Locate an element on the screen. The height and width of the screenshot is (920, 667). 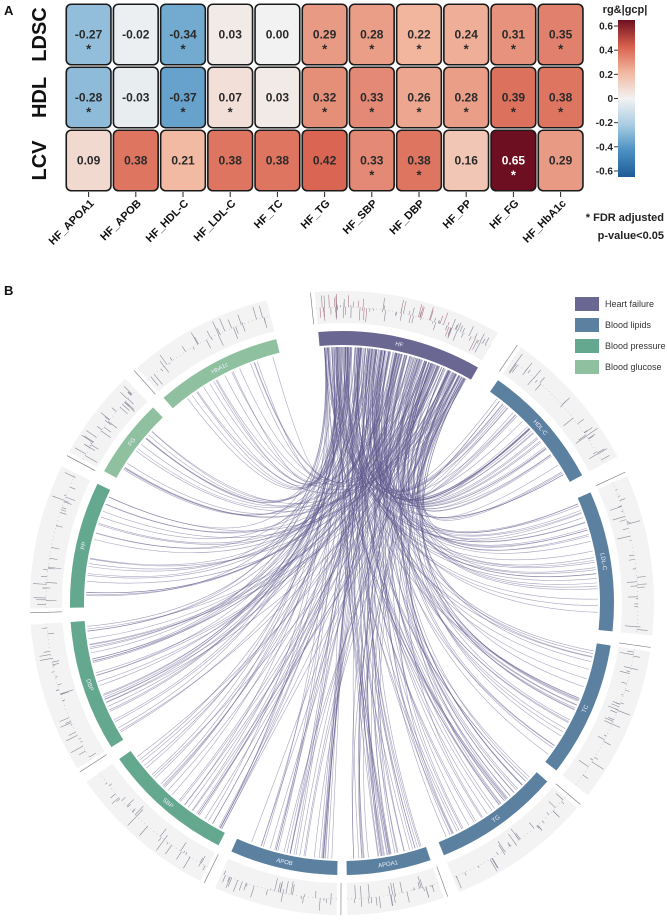
x-tick-label: HF_HDL-C is located at coordinates (167, 221).